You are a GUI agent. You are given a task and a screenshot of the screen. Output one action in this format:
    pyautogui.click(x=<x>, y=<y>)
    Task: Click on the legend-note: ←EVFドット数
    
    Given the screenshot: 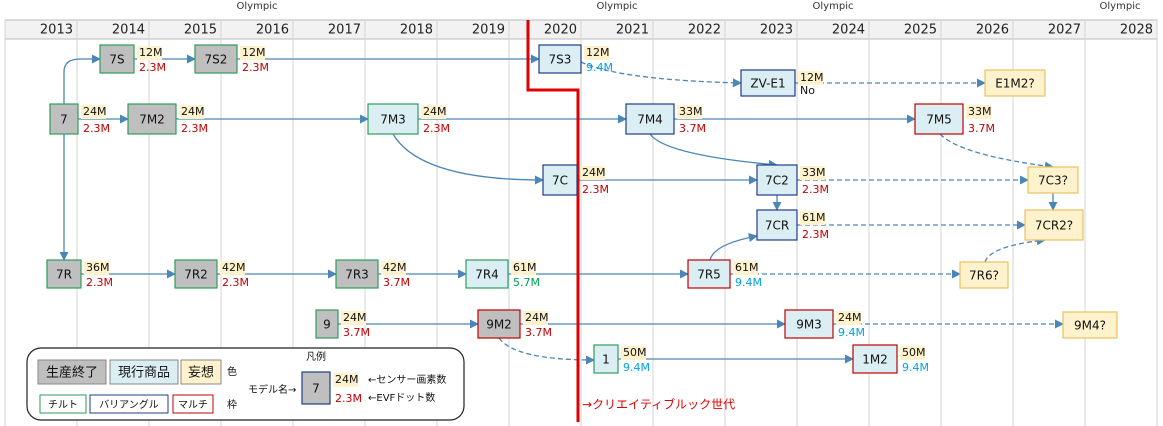 What is the action you would take?
    pyautogui.click(x=401, y=397)
    